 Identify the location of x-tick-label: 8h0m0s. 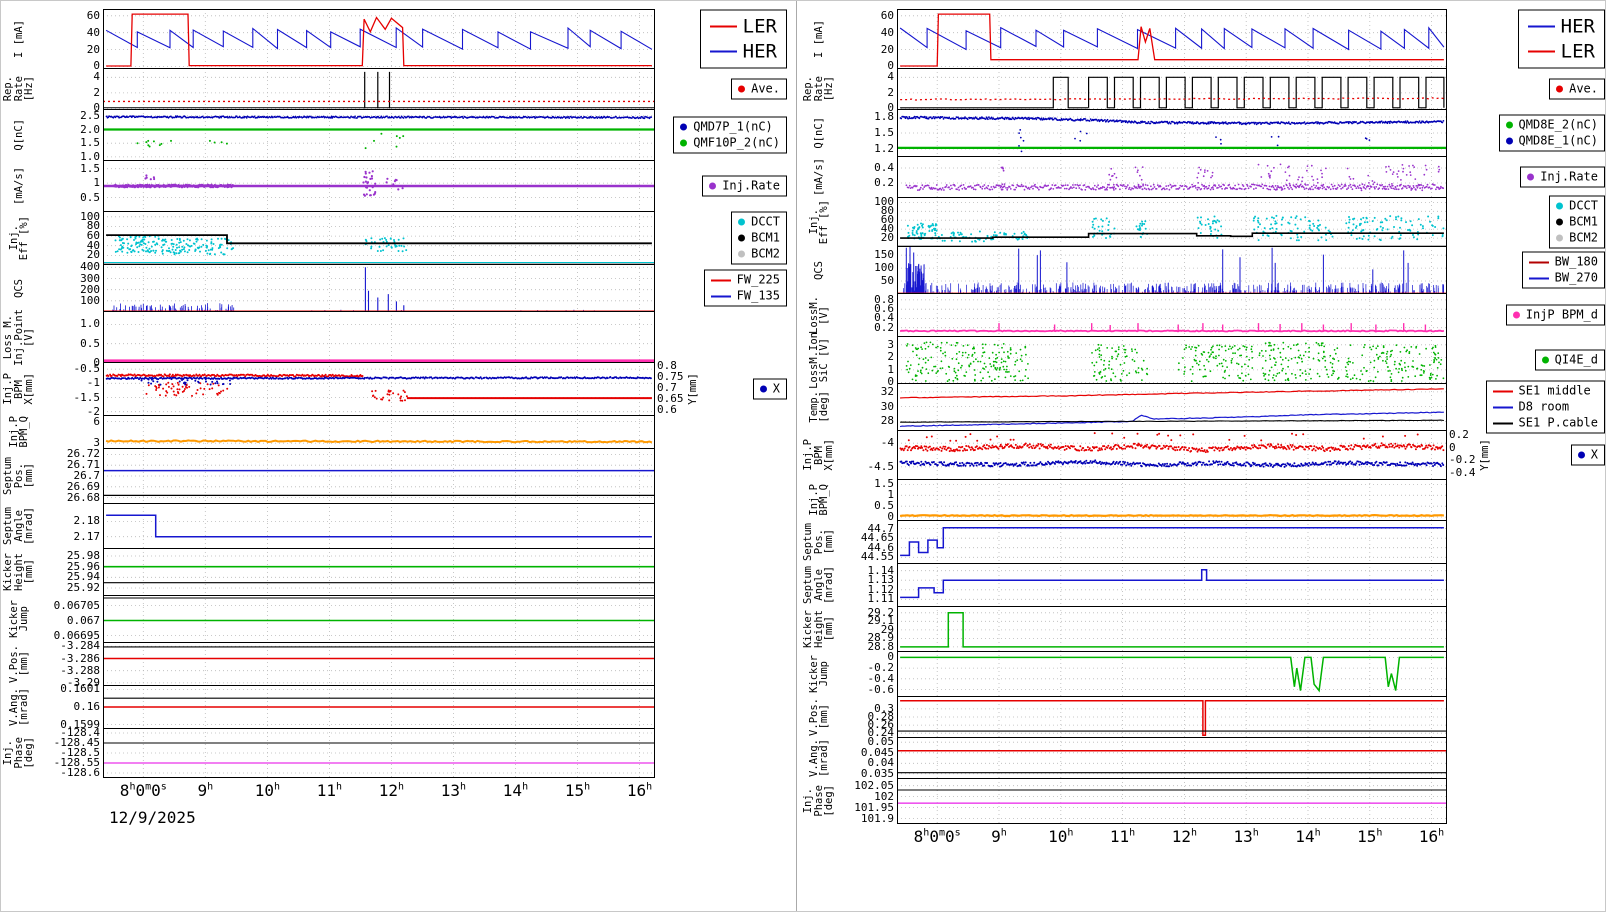
(143, 790).